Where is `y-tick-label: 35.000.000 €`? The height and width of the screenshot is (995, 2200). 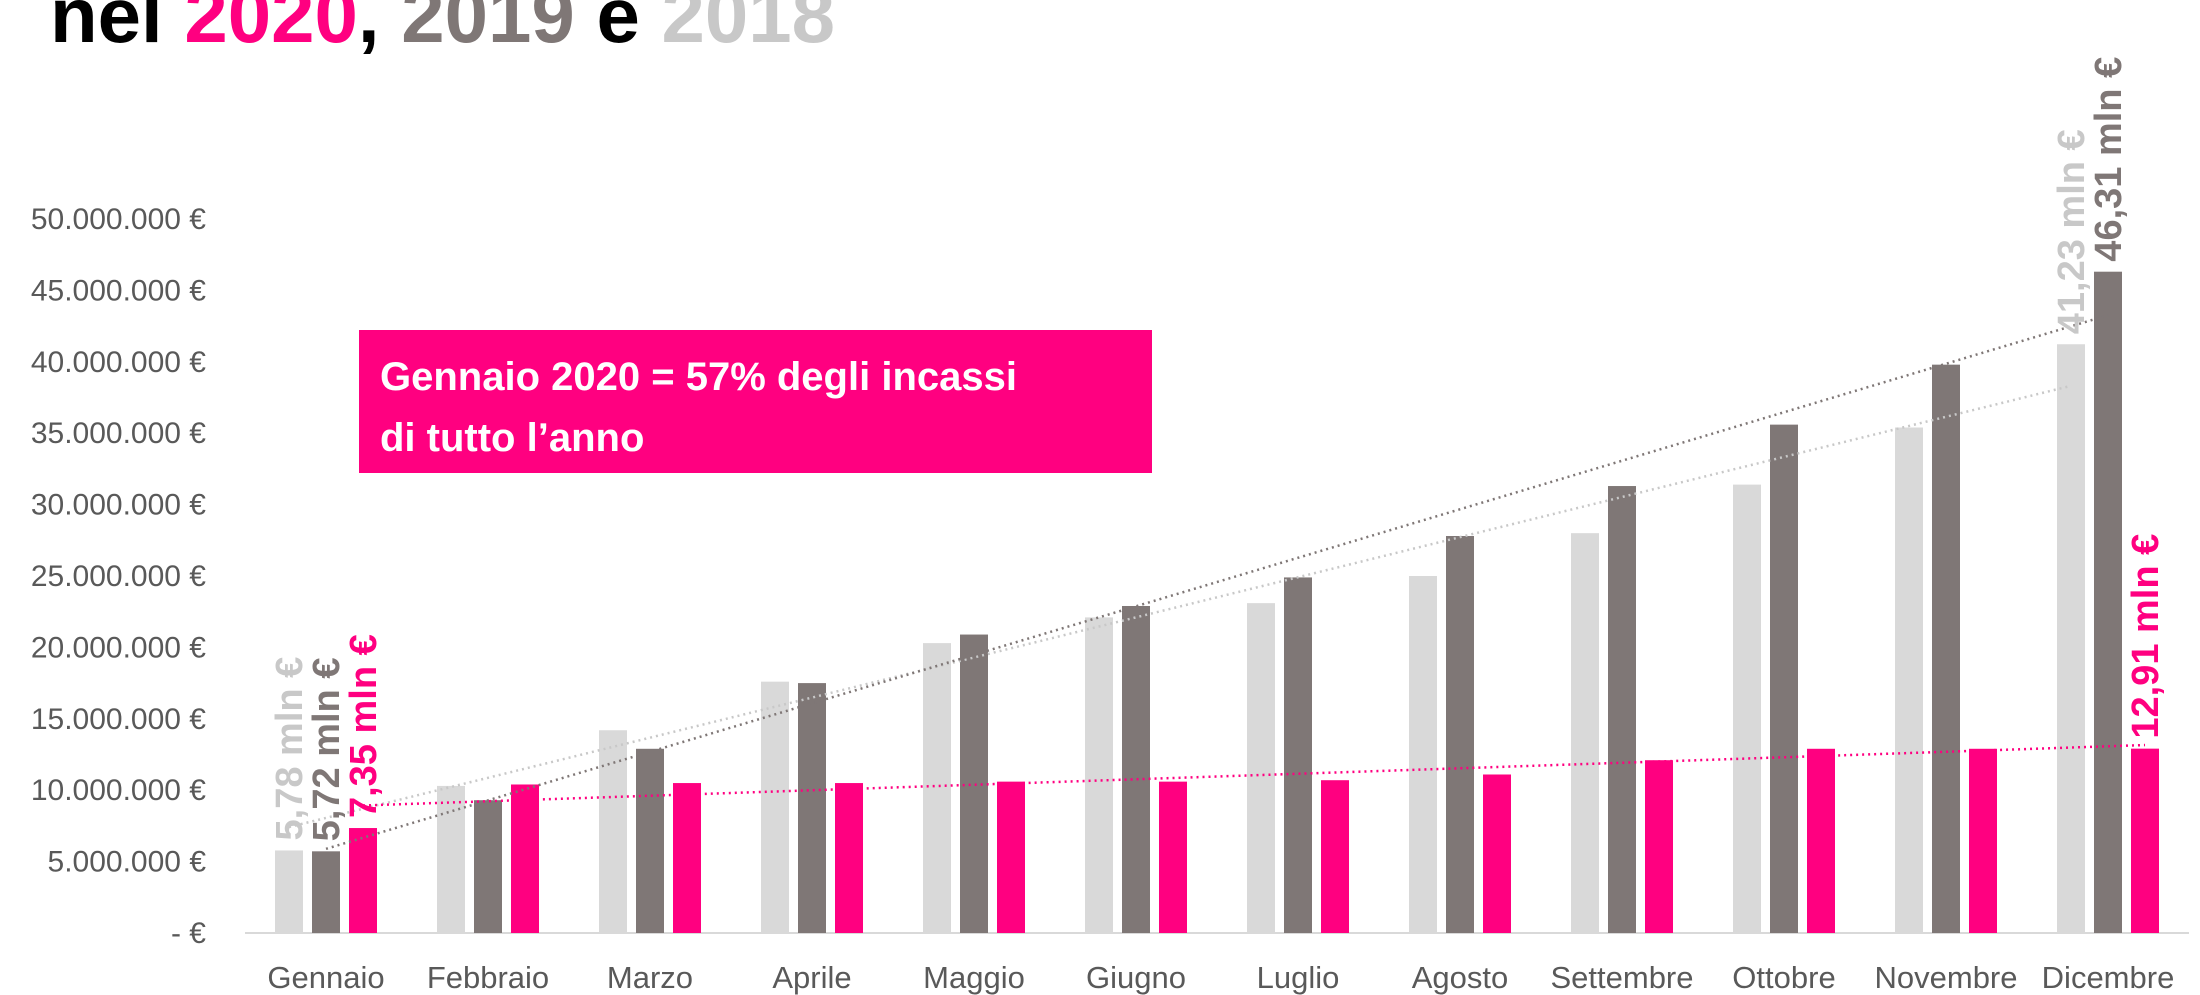
y-tick-label: 35.000.000 € is located at coordinates (118, 433).